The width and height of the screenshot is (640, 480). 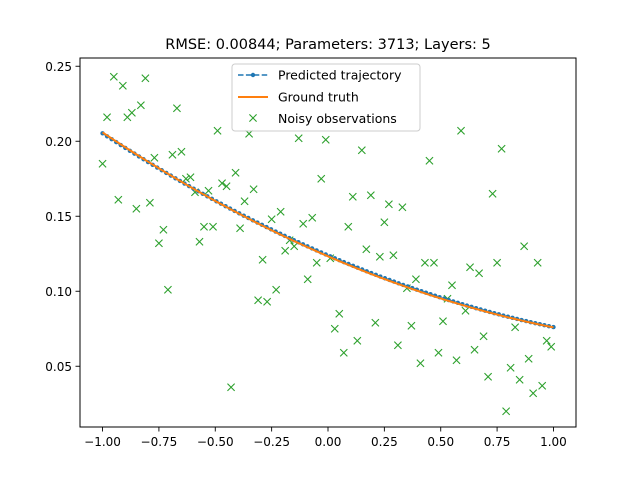 I want to click on legend-predicted-label: Predicted trajectory, so click(x=340, y=75).